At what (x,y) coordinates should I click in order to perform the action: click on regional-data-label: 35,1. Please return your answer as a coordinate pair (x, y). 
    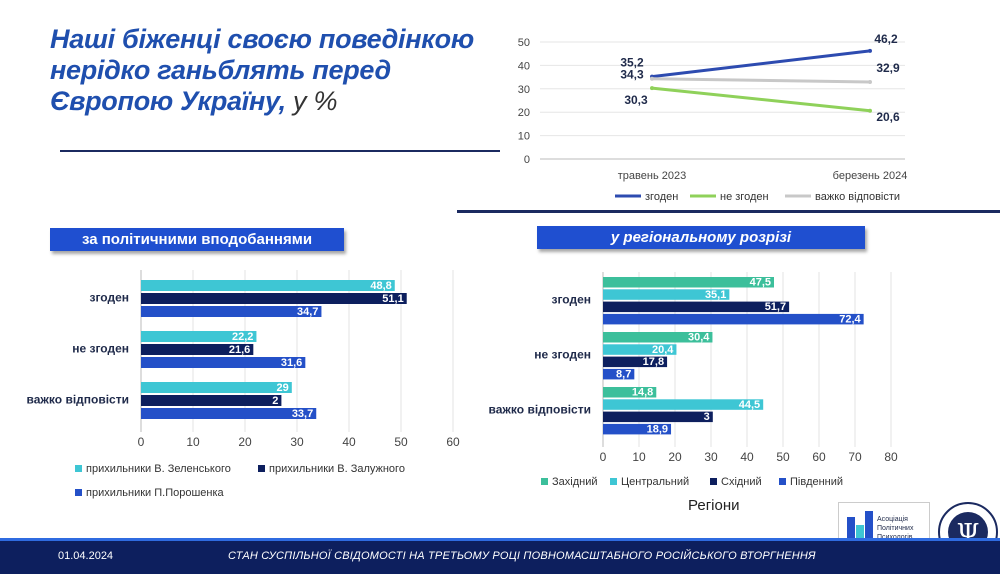
    Looking at the image, I should click on (715, 295).